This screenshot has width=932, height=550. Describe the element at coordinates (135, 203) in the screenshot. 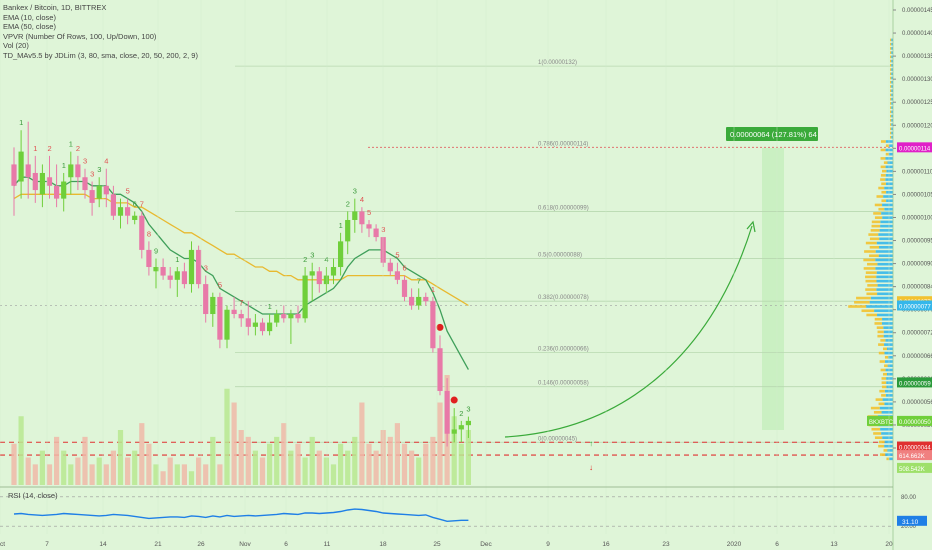

I see `td-count-label: 6` at that location.